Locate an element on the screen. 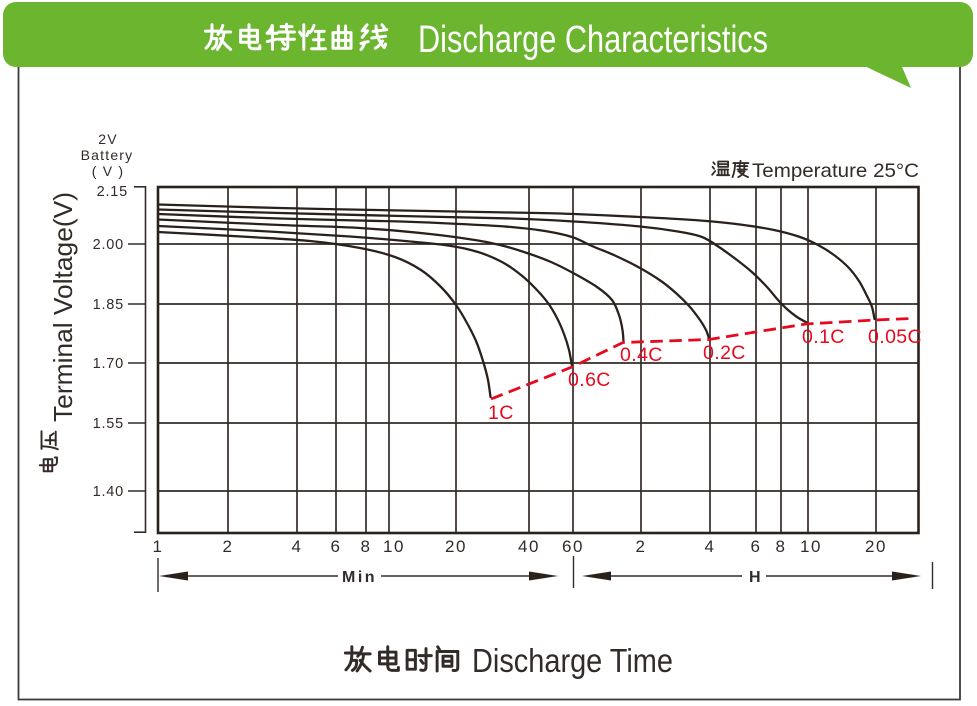 This screenshot has height=706, width=977. svg-text: Discharge Characteristics is located at coordinates (593, 40).